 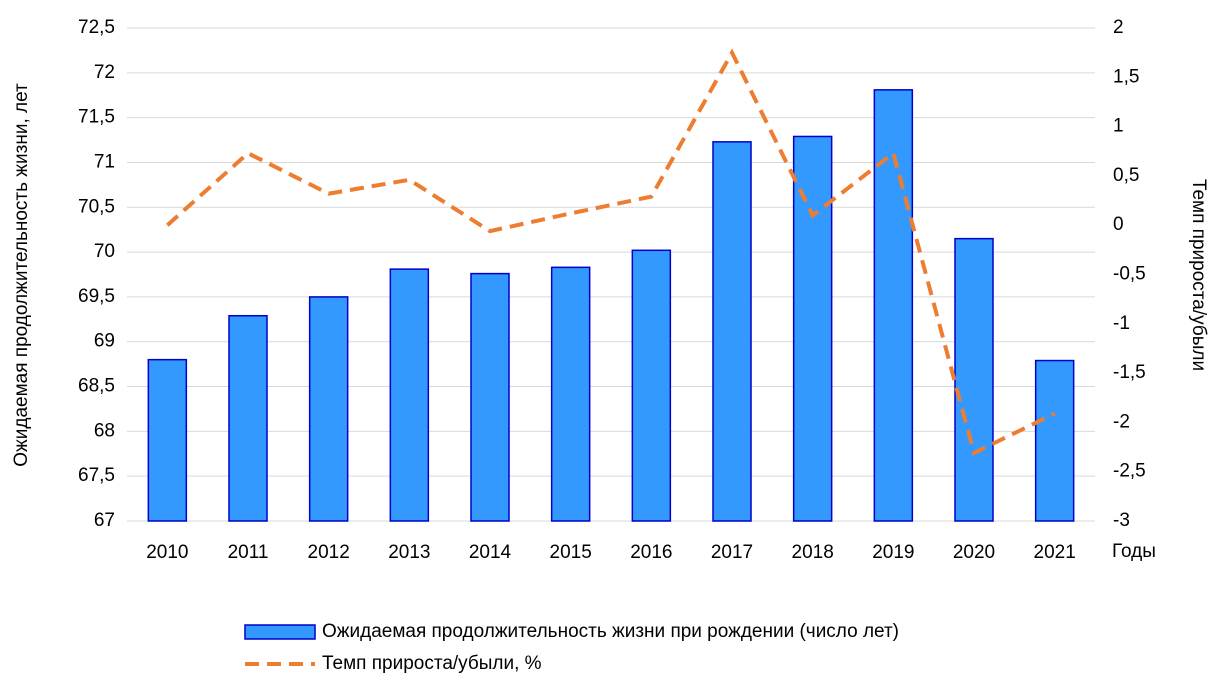 What do you see at coordinates (104, 72) in the screenshot?
I see `yticks-label: 72` at bounding box center [104, 72].